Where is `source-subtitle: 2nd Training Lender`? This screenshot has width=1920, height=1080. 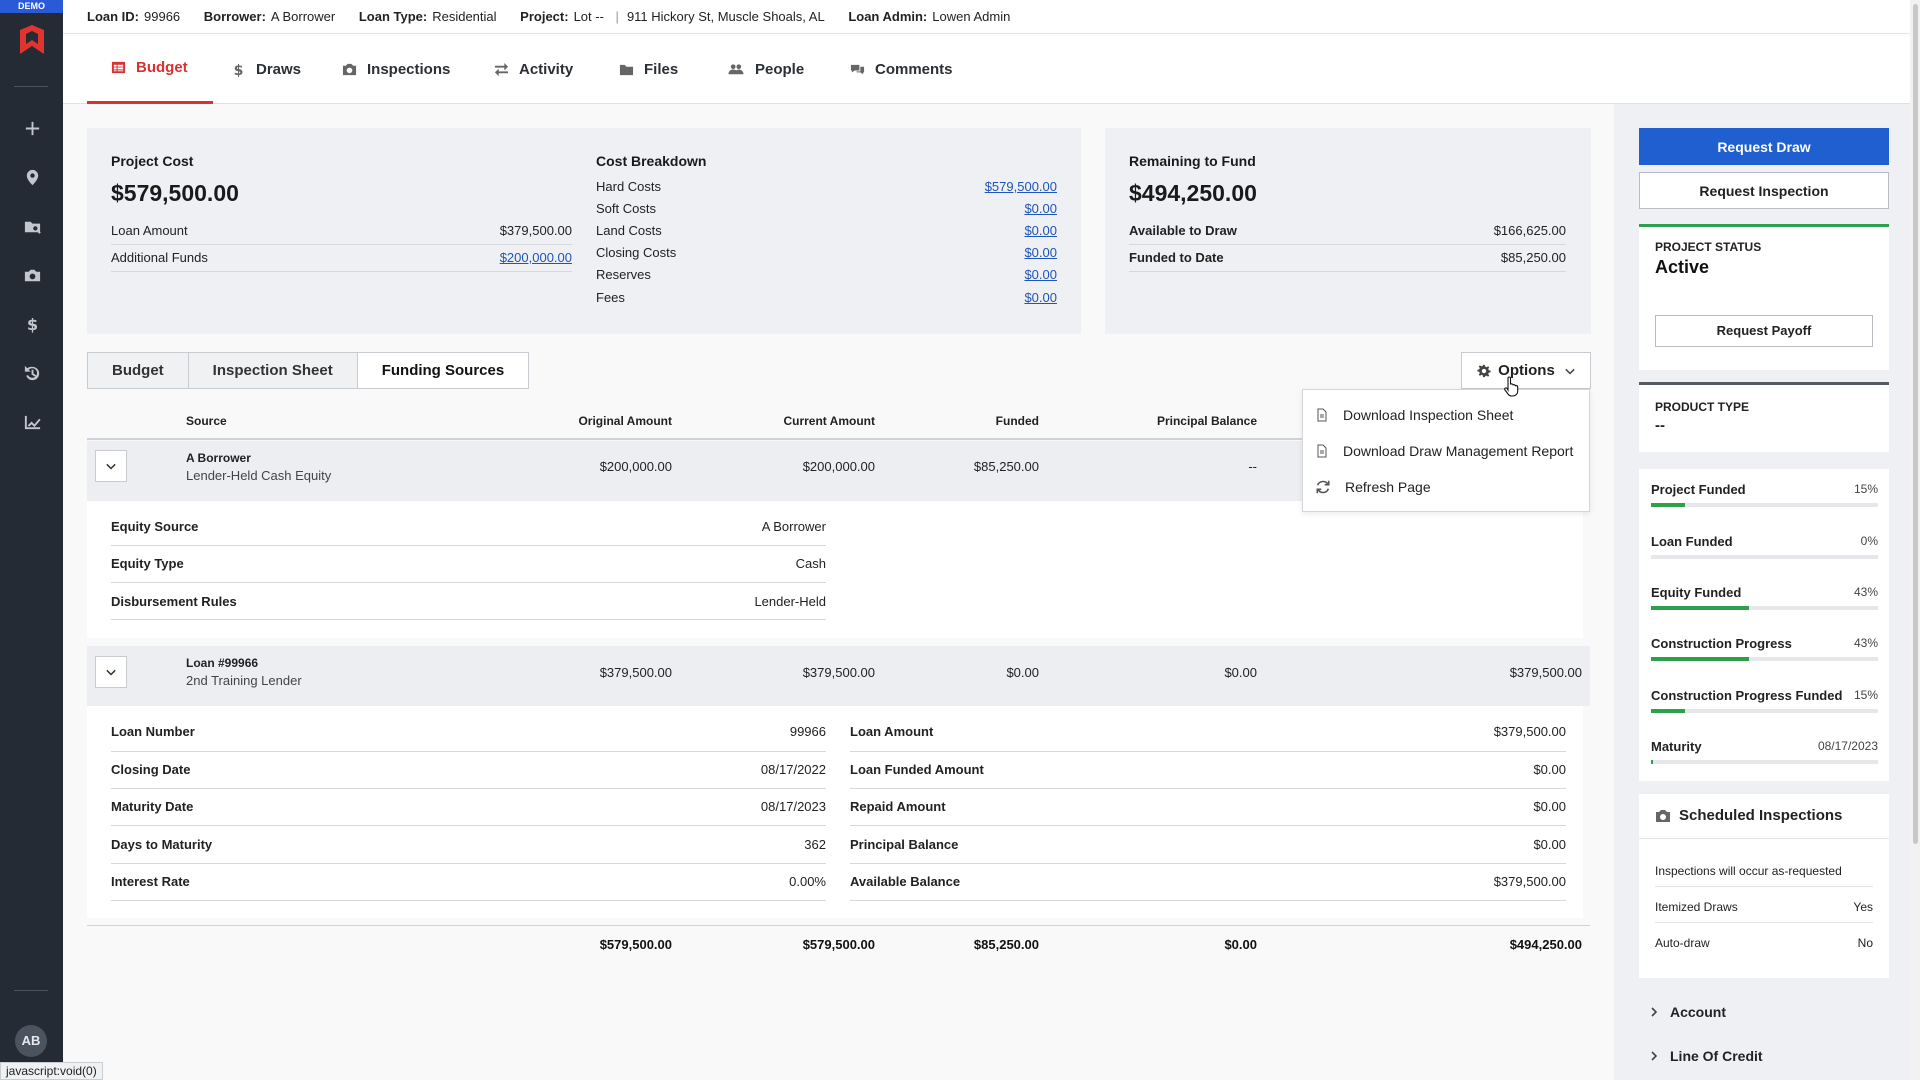
source-subtitle: 2nd Training Lender is located at coordinates (244, 680).